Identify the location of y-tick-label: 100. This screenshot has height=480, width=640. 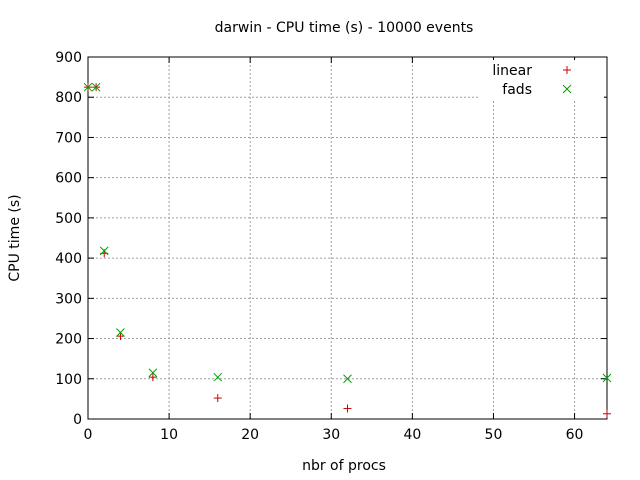
(68, 380).